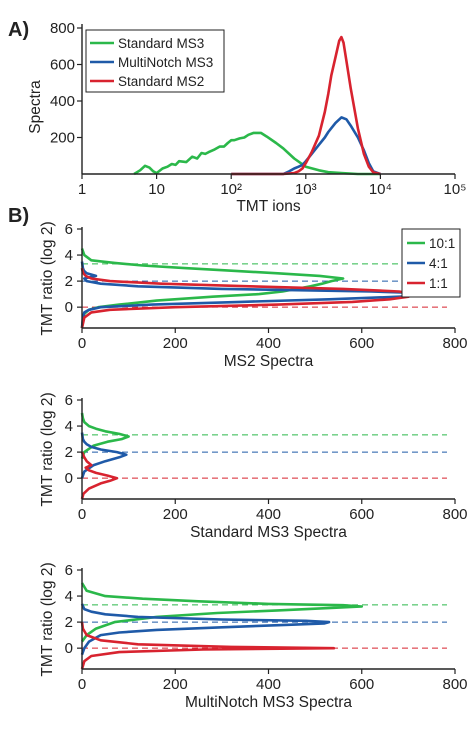 The image size is (473, 730). Describe the element at coordinates (268, 702) in the screenshot. I see `x-axis-label: MultiNotch MS3 Spectra` at that location.